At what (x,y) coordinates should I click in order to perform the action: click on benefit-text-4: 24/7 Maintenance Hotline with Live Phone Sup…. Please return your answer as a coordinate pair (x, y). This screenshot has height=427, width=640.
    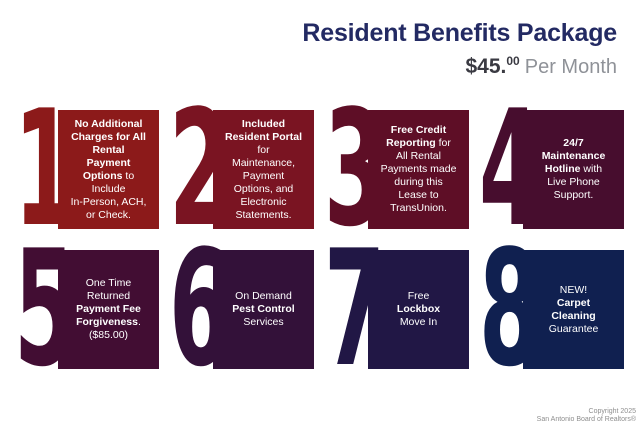
    Looking at the image, I should click on (573, 169).